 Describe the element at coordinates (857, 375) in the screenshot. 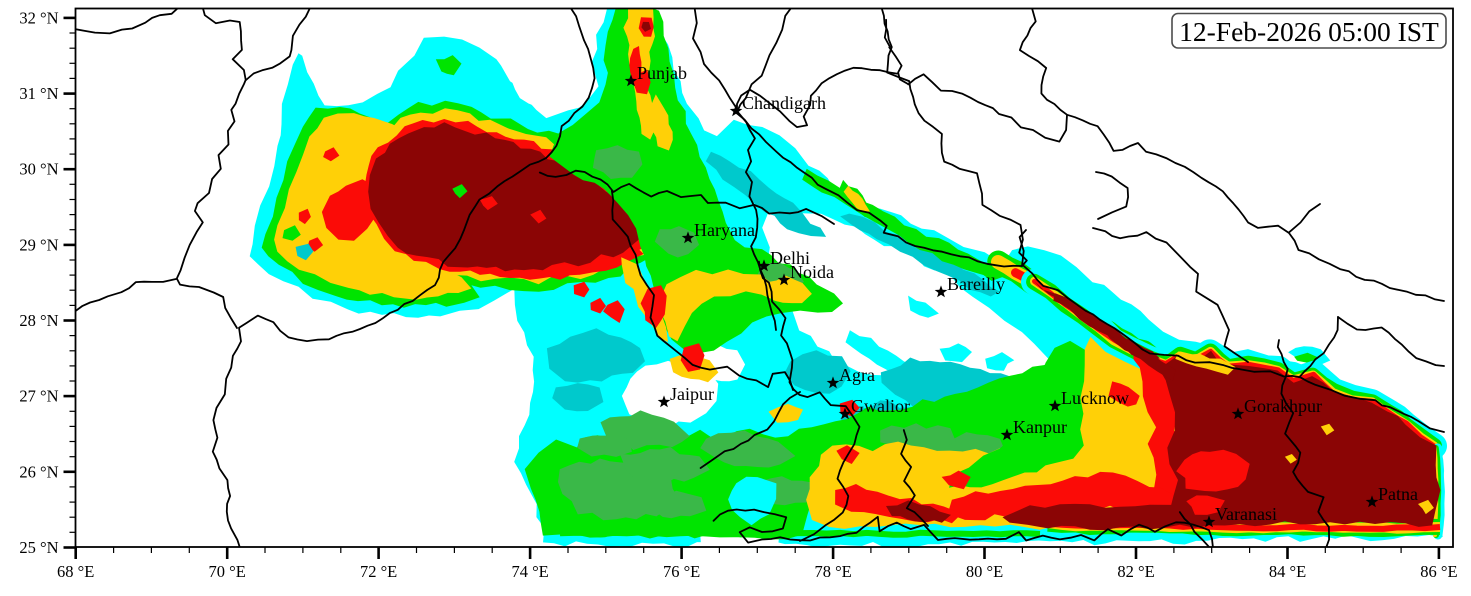

I see `svg-text: Agra` at that location.